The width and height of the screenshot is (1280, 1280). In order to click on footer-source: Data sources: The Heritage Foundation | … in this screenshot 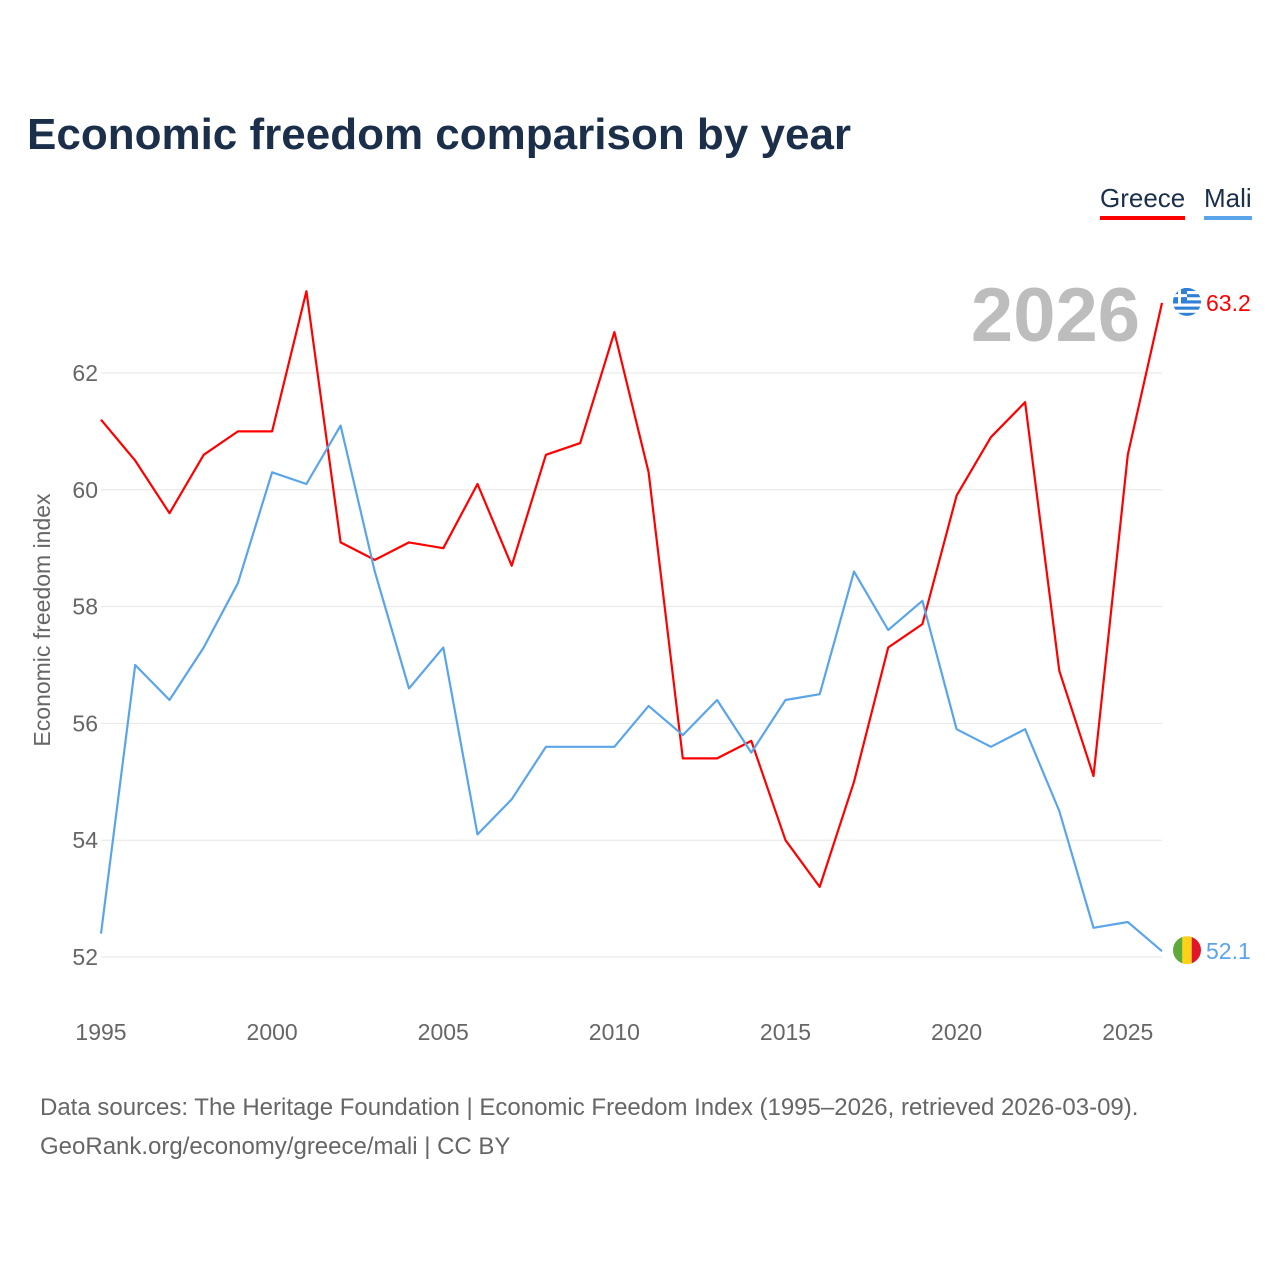, I will do `click(589, 1107)`.